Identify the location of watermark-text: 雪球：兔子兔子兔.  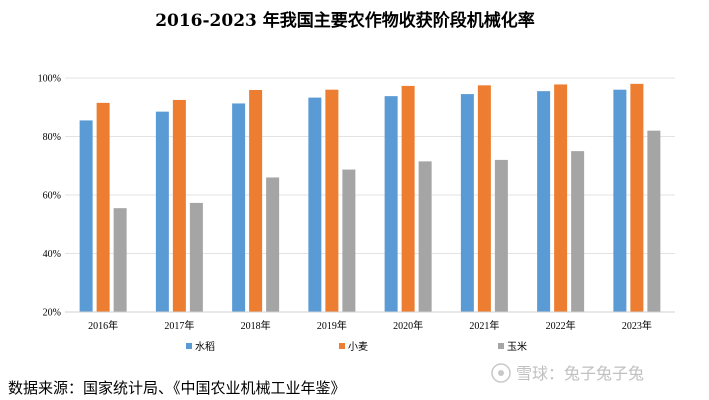
(580, 373).